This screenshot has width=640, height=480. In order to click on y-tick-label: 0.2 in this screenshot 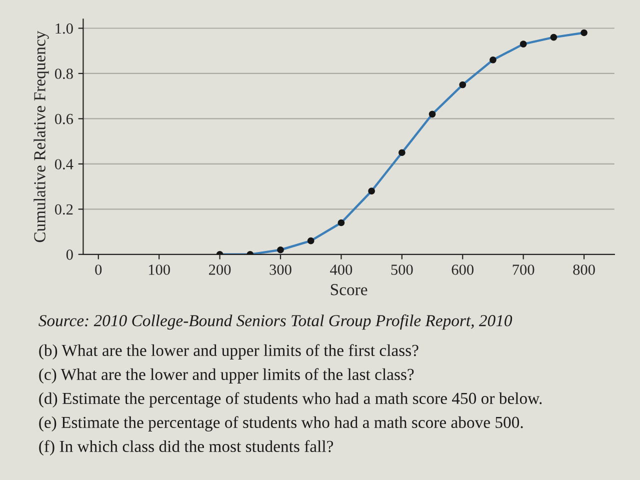, I will do `click(63, 209)`.